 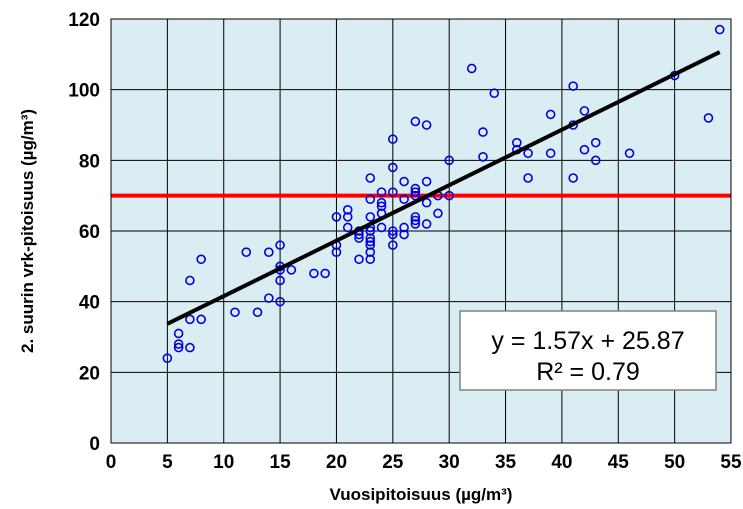 I want to click on y-axis-ticks: 0 20 40 60 80 100 120, so click(x=84, y=232).